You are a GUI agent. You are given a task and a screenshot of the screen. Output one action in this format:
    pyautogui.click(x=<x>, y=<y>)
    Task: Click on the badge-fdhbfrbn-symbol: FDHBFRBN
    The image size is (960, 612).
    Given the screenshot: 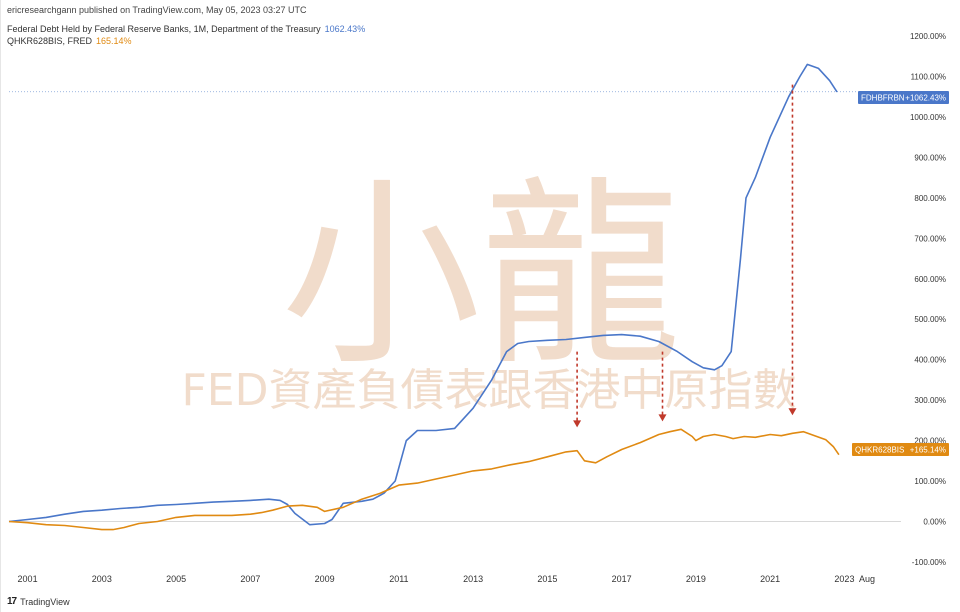 What is the action you would take?
    pyautogui.click(x=883, y=98)
    